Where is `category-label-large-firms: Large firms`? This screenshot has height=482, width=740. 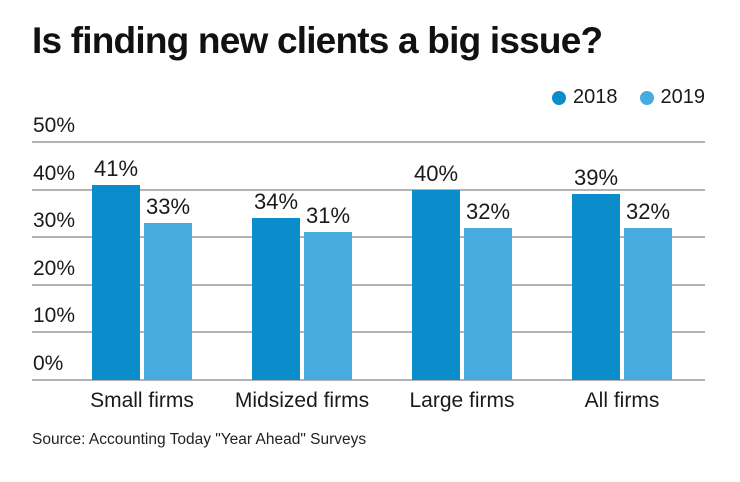 category-label-large-firms: Large firms is located at coordinates (462, 400).